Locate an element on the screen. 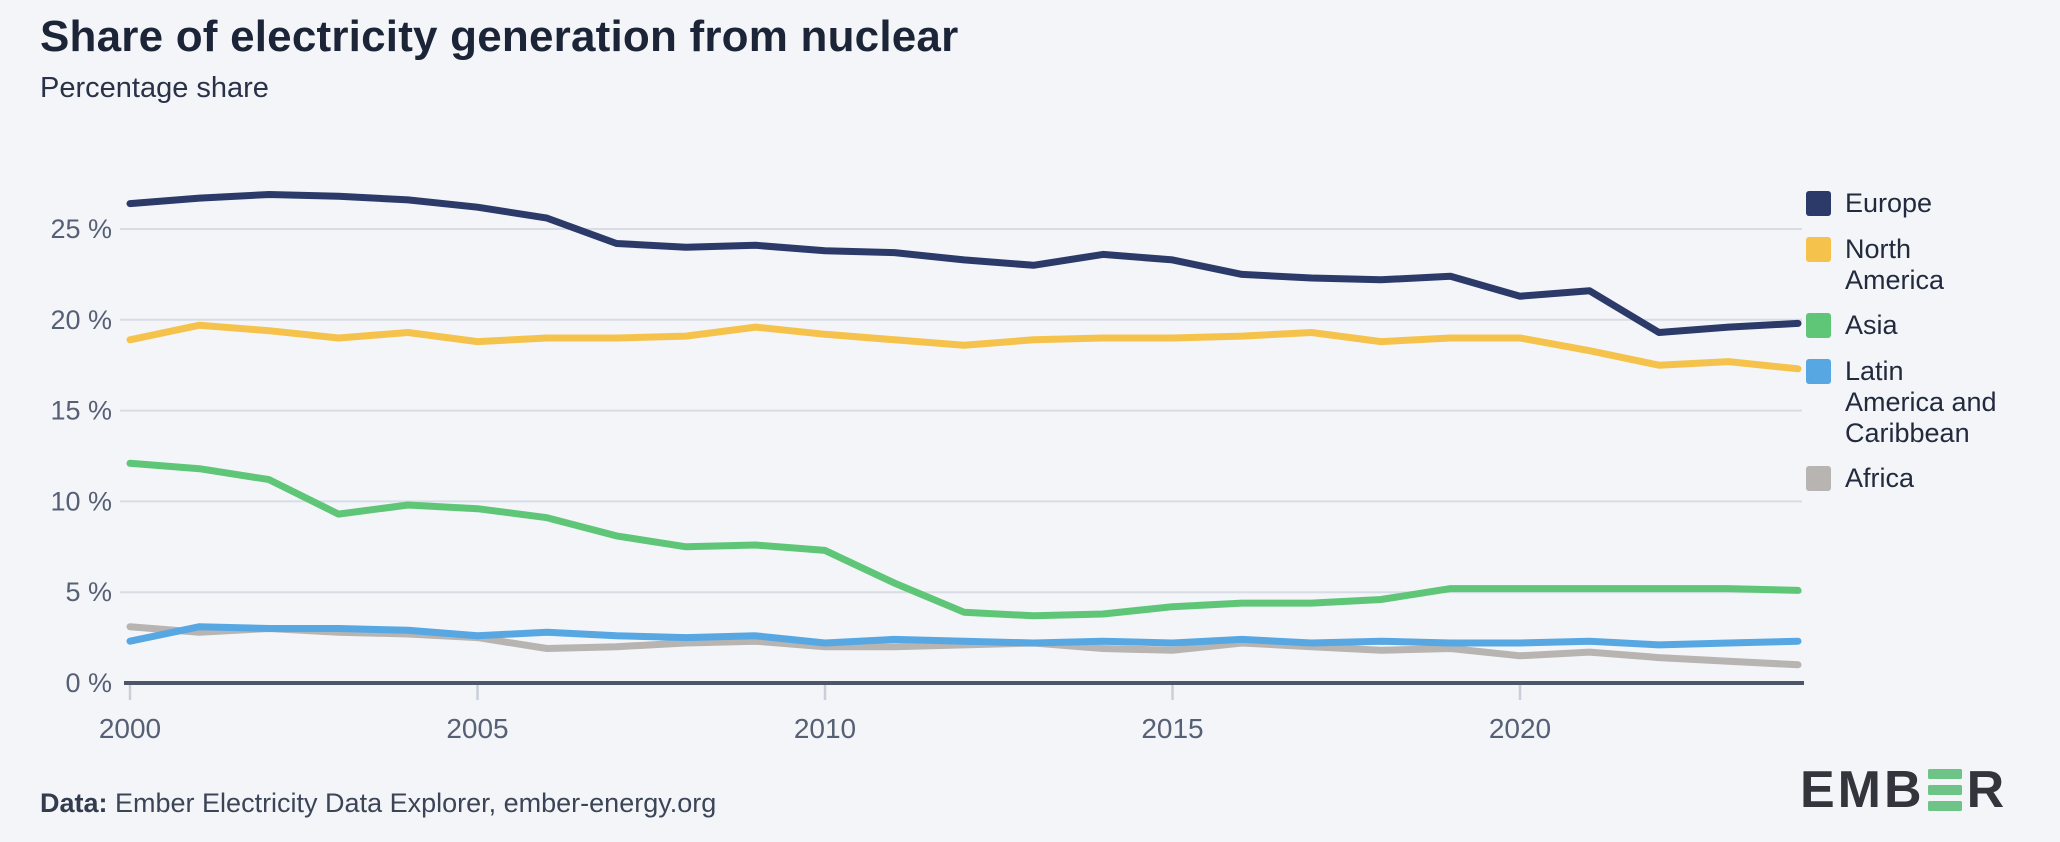 This screenshot has height=842, width=2060. x-tick-label: 2020 is located at coordinates (1520, 728).